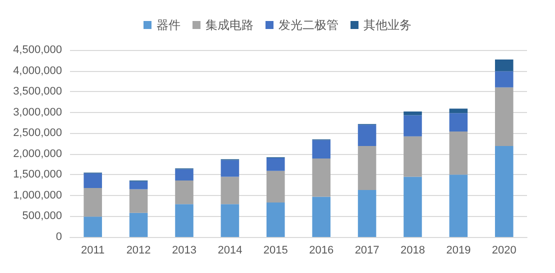  Describe the element at coordinates (37, 50) in the screenshot. I see `y-tick-label: 4,500,000` at that location.